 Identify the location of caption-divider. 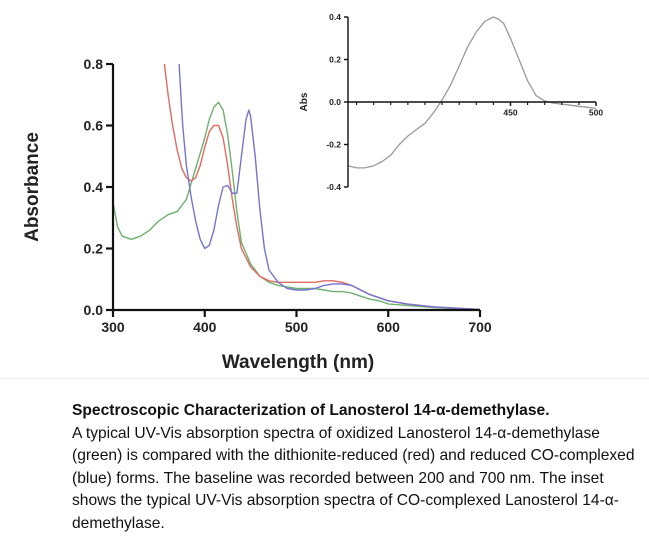
(324, 378).